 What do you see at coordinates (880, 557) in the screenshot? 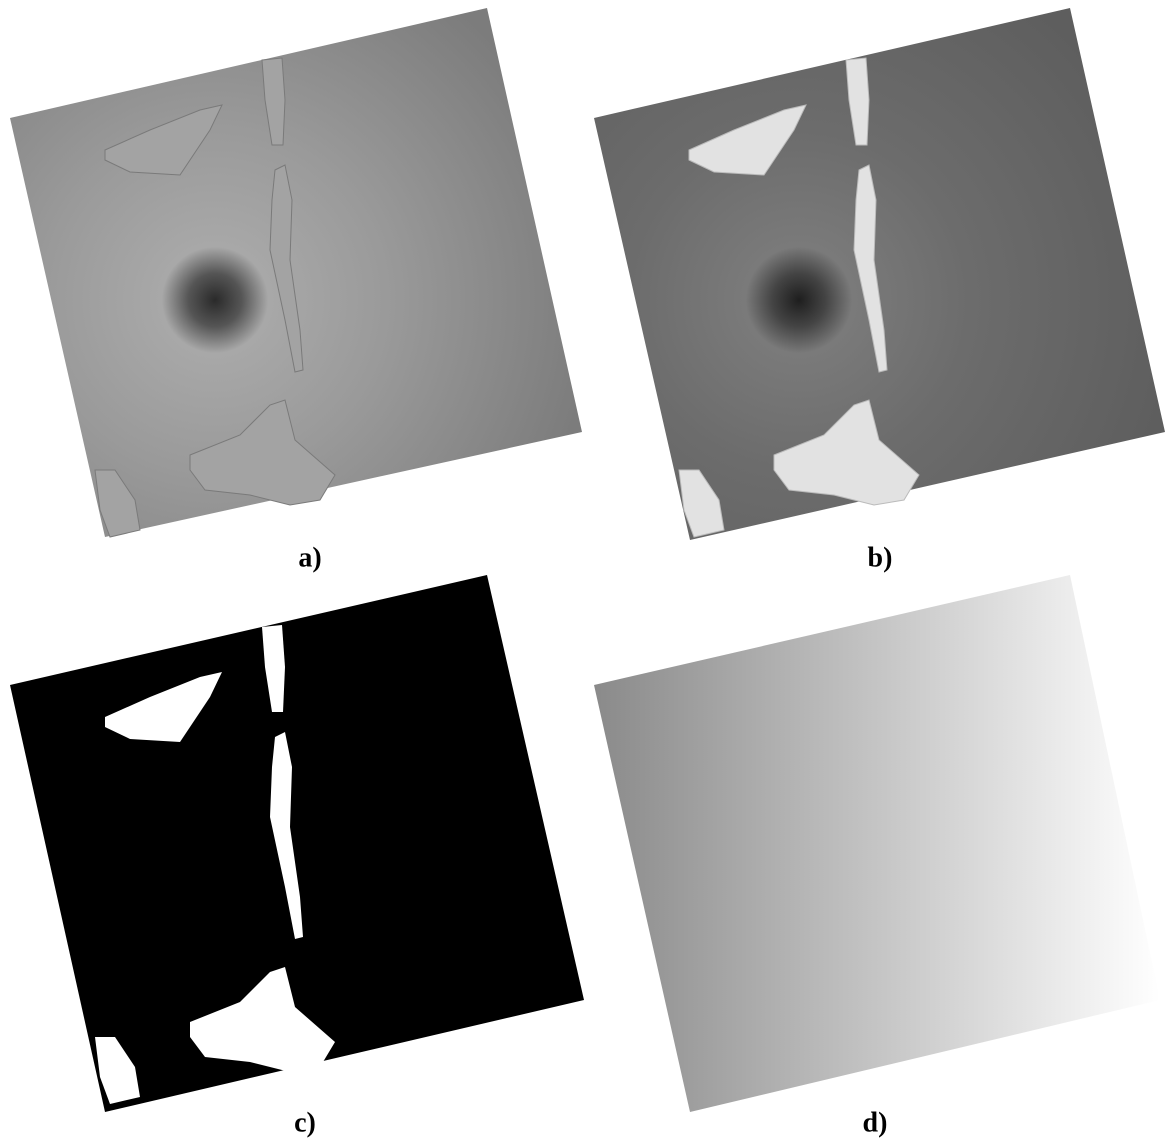
I see `panel-label: b)` at bounding box center [880, 557].